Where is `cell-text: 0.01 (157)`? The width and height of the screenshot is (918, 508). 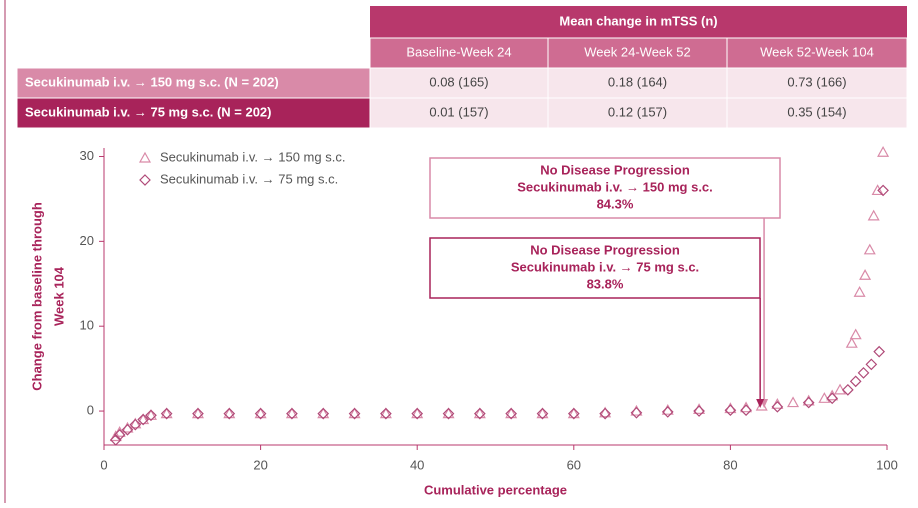 cell-text: 0.01 (157) is located at coordinates (458, 111).